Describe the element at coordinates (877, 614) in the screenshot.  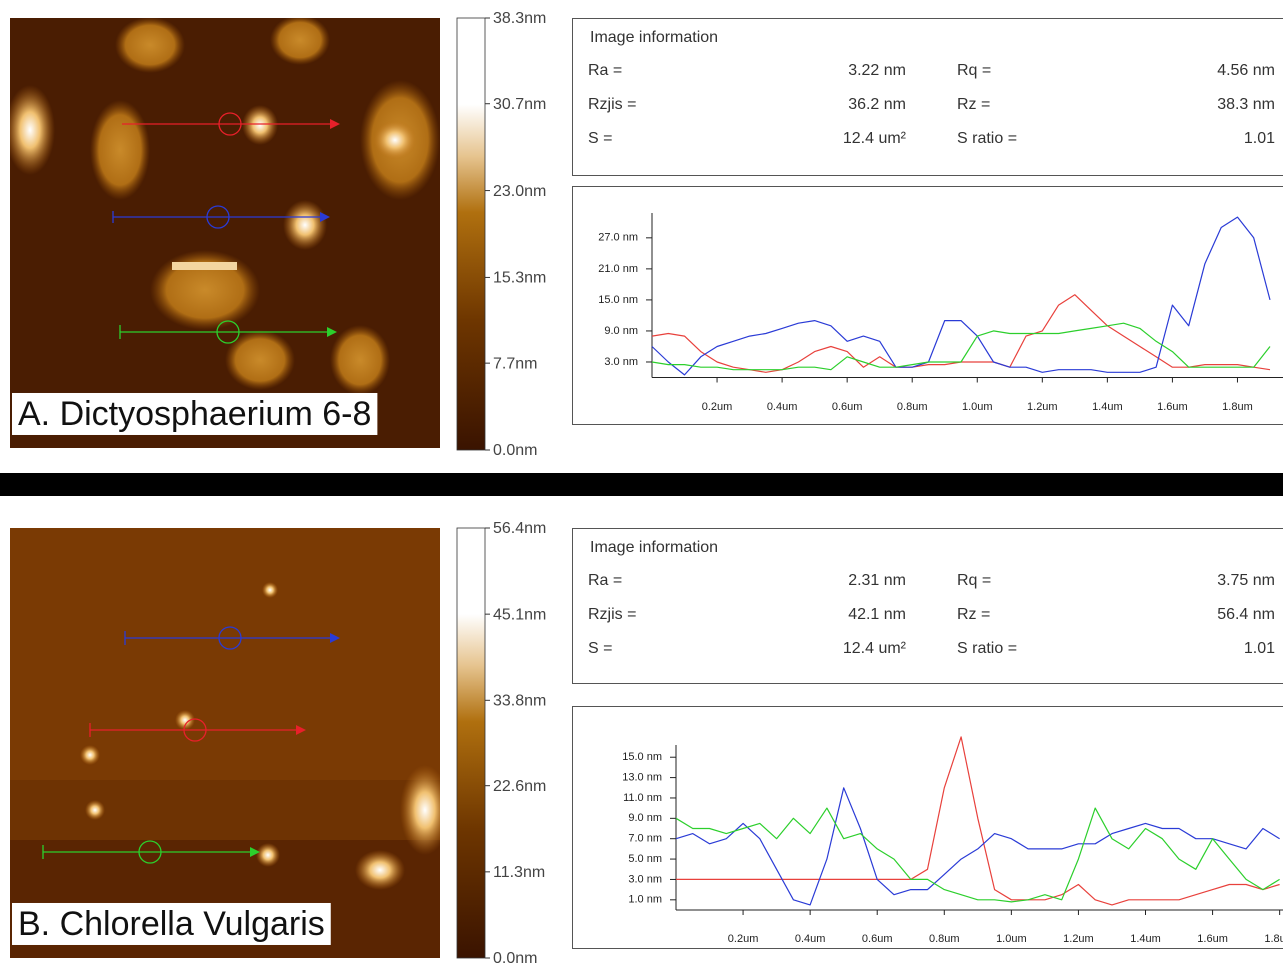
I see `info-value: 42.1 nm` at that location.